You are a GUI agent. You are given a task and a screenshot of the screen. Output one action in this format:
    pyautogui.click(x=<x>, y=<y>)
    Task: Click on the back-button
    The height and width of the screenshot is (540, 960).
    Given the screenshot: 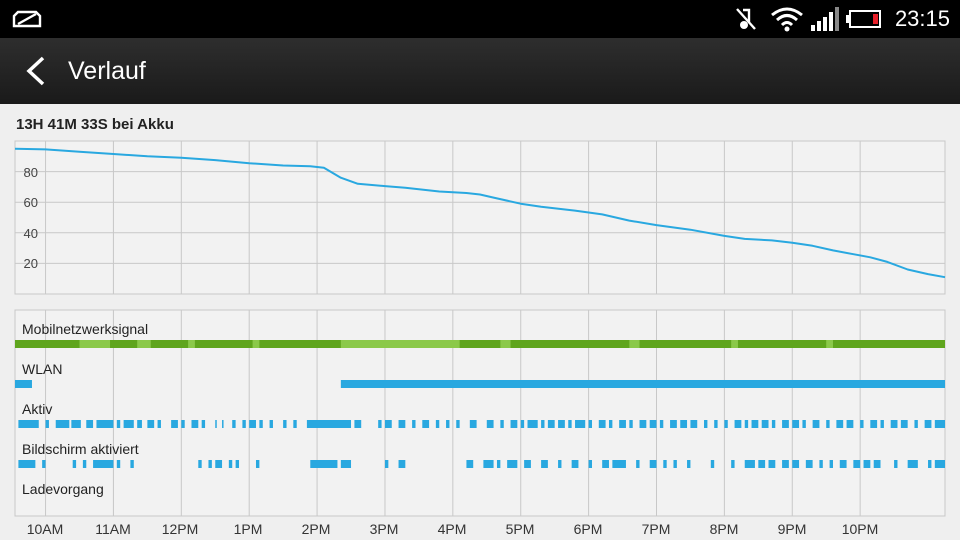 What is the action you would take?
    pyautogui.click(x=35, y=71)
    